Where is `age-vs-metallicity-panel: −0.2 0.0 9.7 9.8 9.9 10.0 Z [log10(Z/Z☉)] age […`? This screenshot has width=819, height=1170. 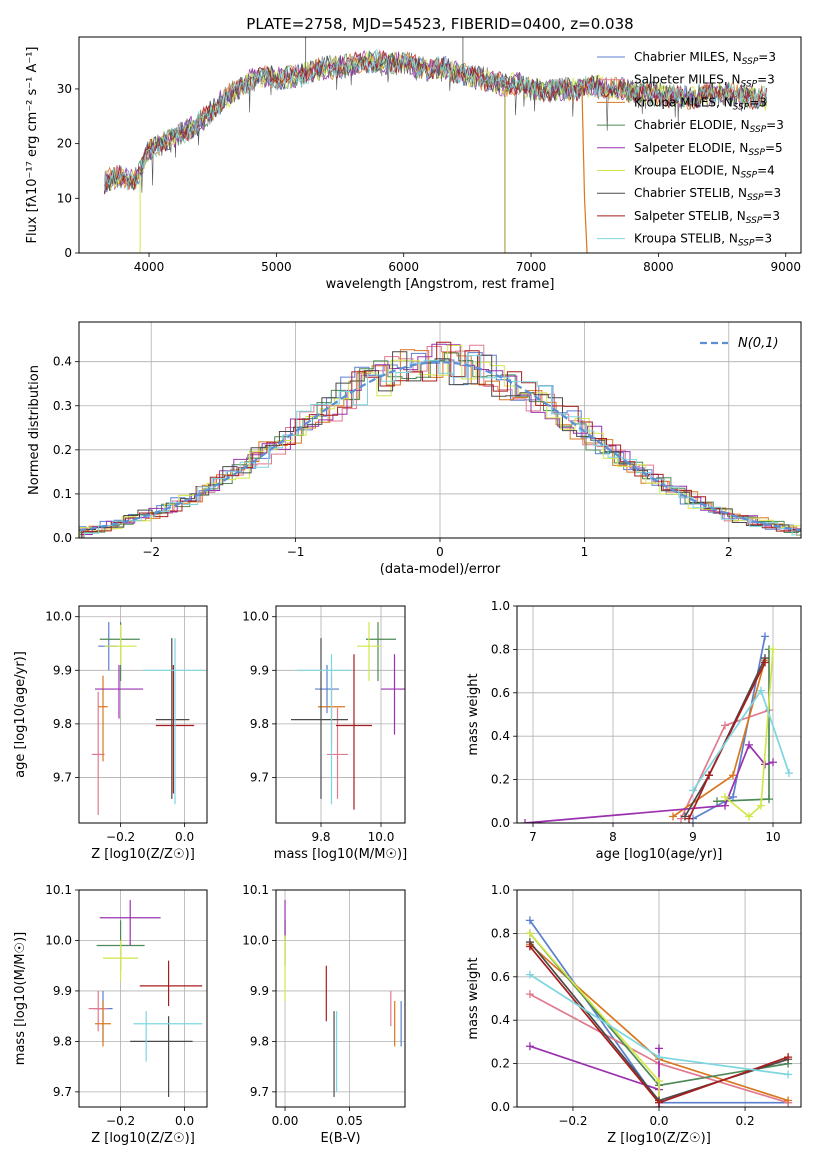 age-vs-metallicity-panel: −0.2 0.0 9.7 9.8 9.9 10.0 Z [log10(Z/Z☉)] age [… is located at coordinates (110, 733).